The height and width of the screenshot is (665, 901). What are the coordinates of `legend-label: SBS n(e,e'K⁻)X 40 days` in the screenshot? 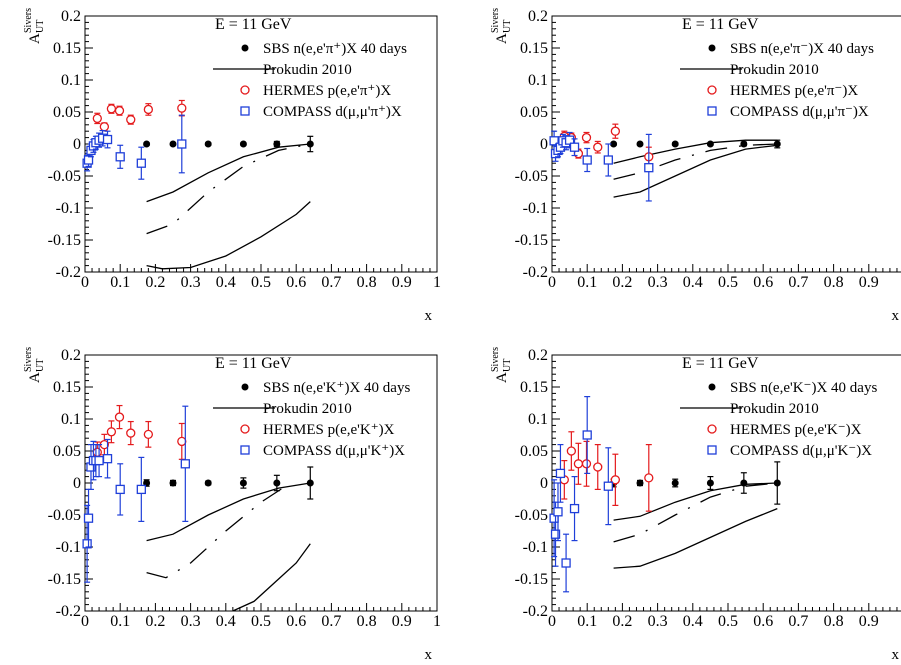 It's located at (803, 388).